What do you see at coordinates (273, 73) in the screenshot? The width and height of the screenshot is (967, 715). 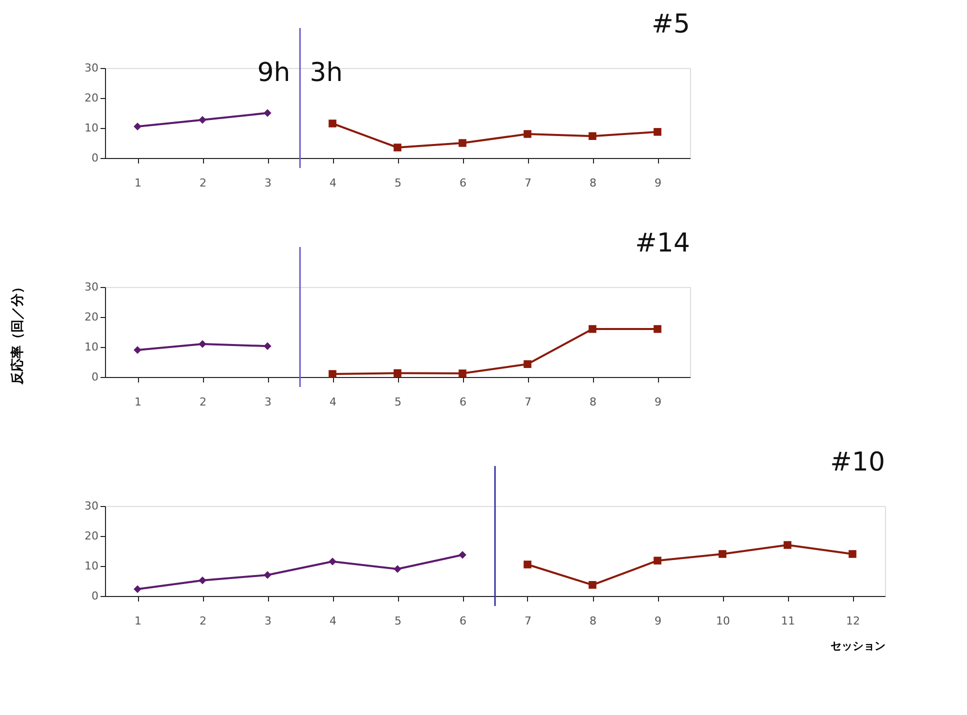 I see `annotation: 9h` at bounding box center [273, 73].